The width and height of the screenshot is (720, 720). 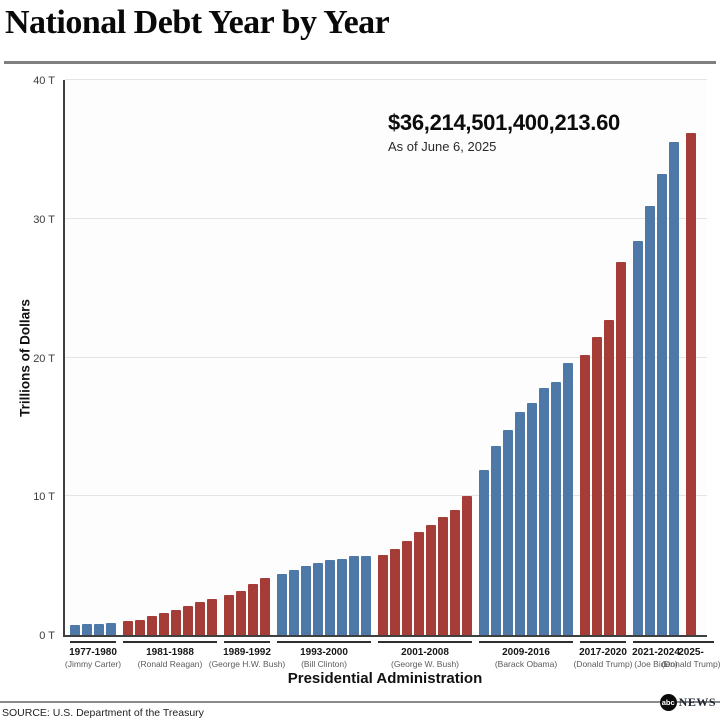 I want to click on debt-total-date: As of June 6, 2025, so click(x=442, y=146).